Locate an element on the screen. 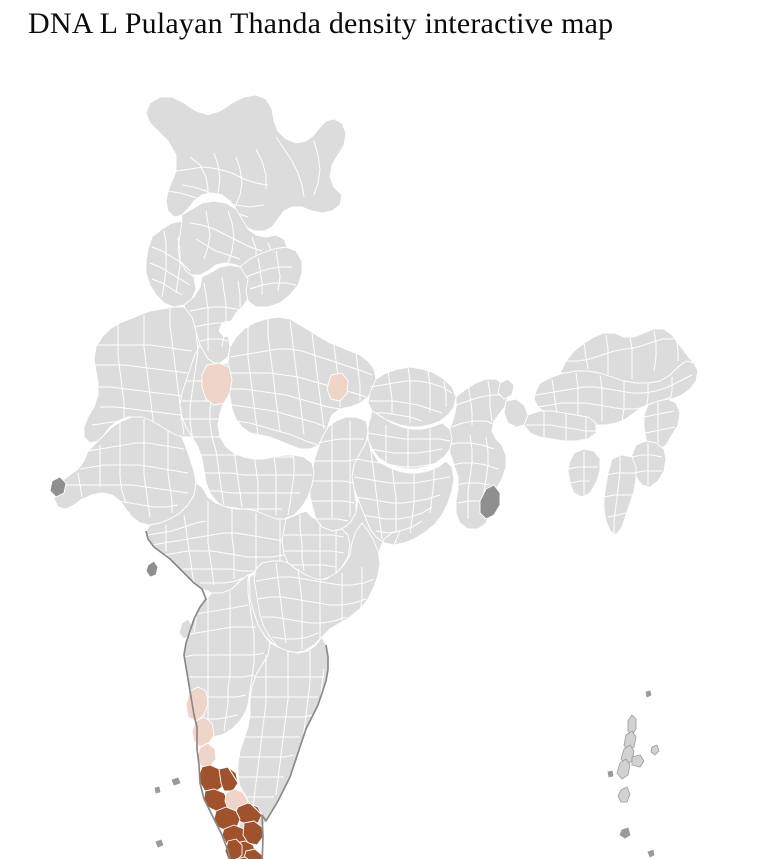 The height and width of the screenshot is (859, 776). districts-gujarat is located at coordinates (125, 468).